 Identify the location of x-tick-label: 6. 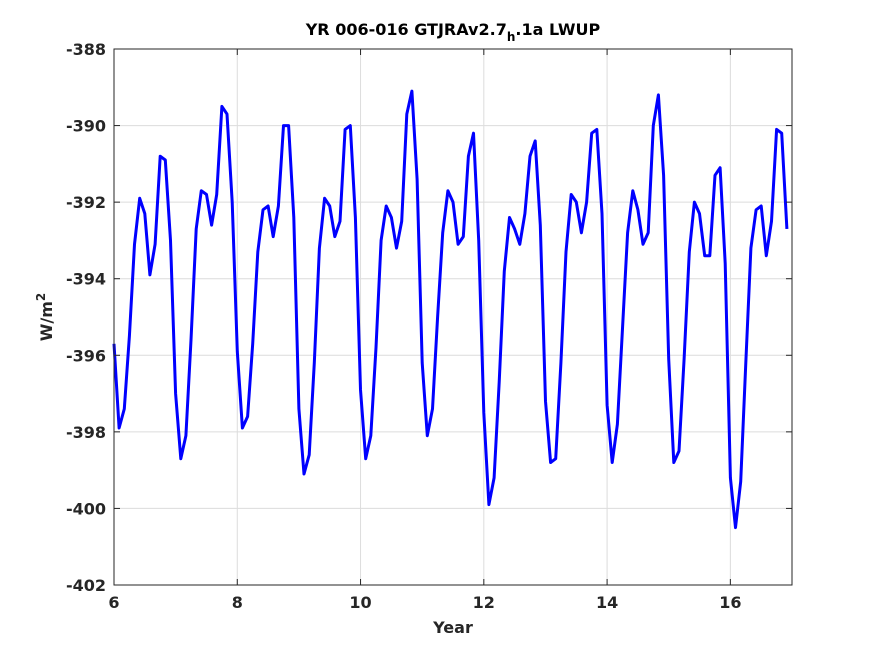
(113, 602).